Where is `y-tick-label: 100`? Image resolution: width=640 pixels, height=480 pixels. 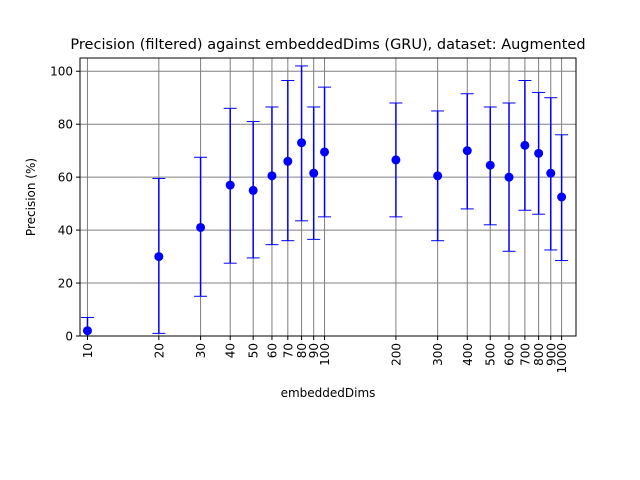
y-tick-label: 100 is located at coordinates (61, 72).